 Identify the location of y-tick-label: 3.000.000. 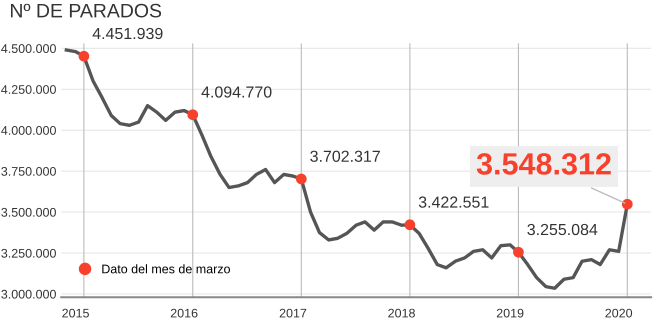
(28, 294).